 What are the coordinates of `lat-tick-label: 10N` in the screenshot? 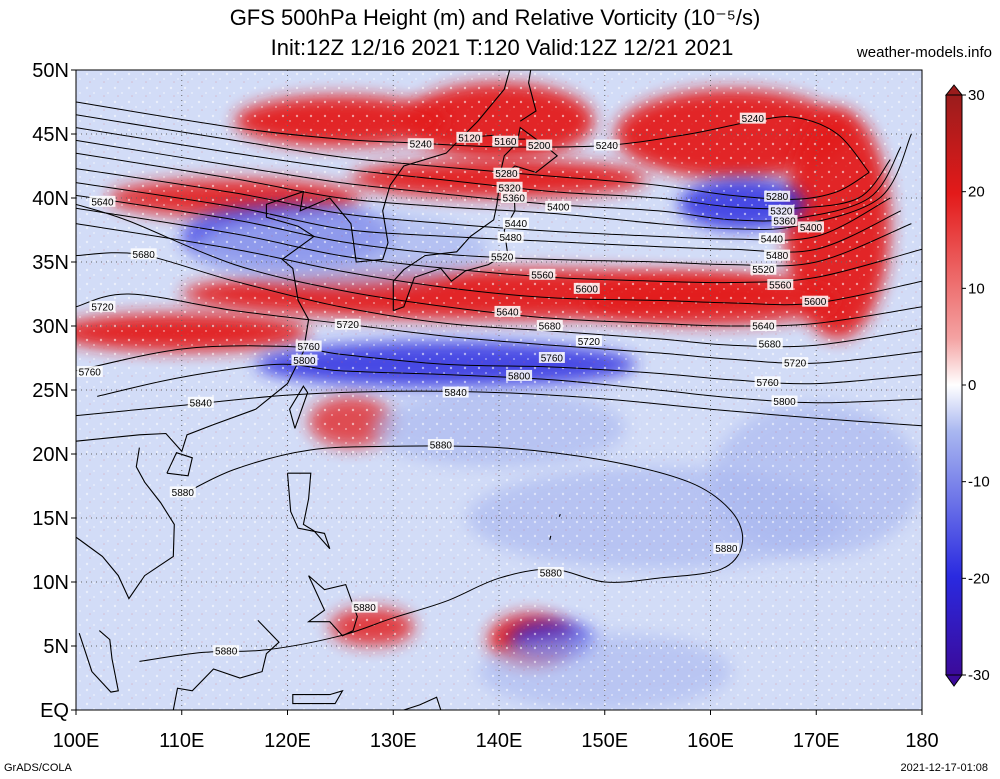 It's located at (50, 583).